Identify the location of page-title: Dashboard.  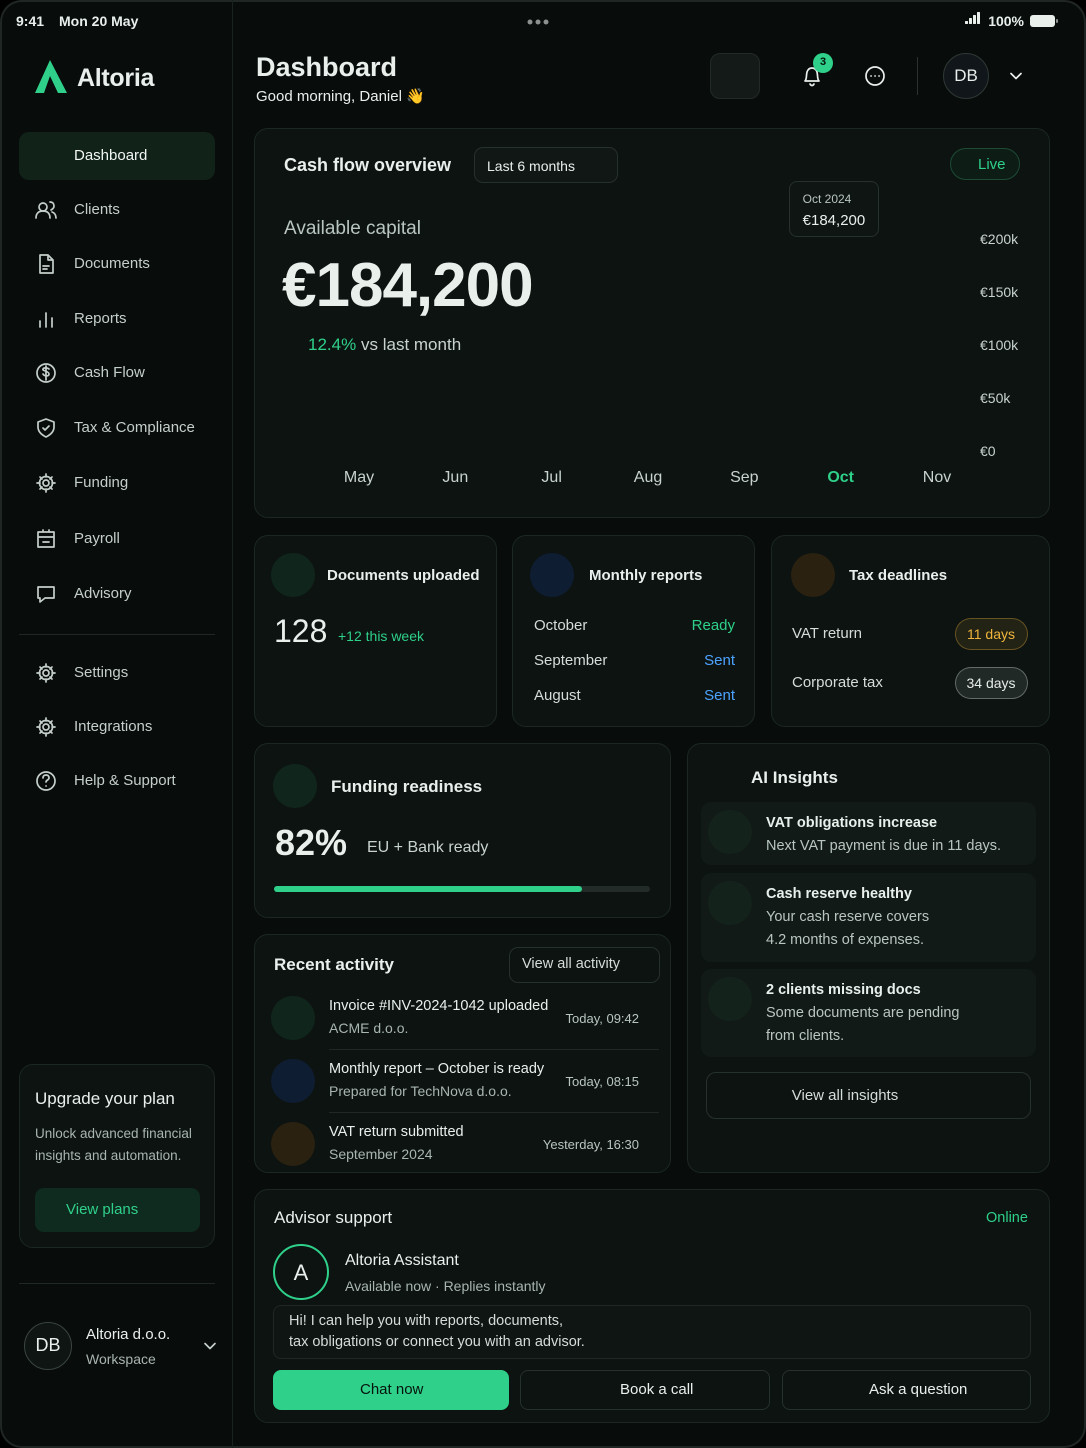
(327, 66).